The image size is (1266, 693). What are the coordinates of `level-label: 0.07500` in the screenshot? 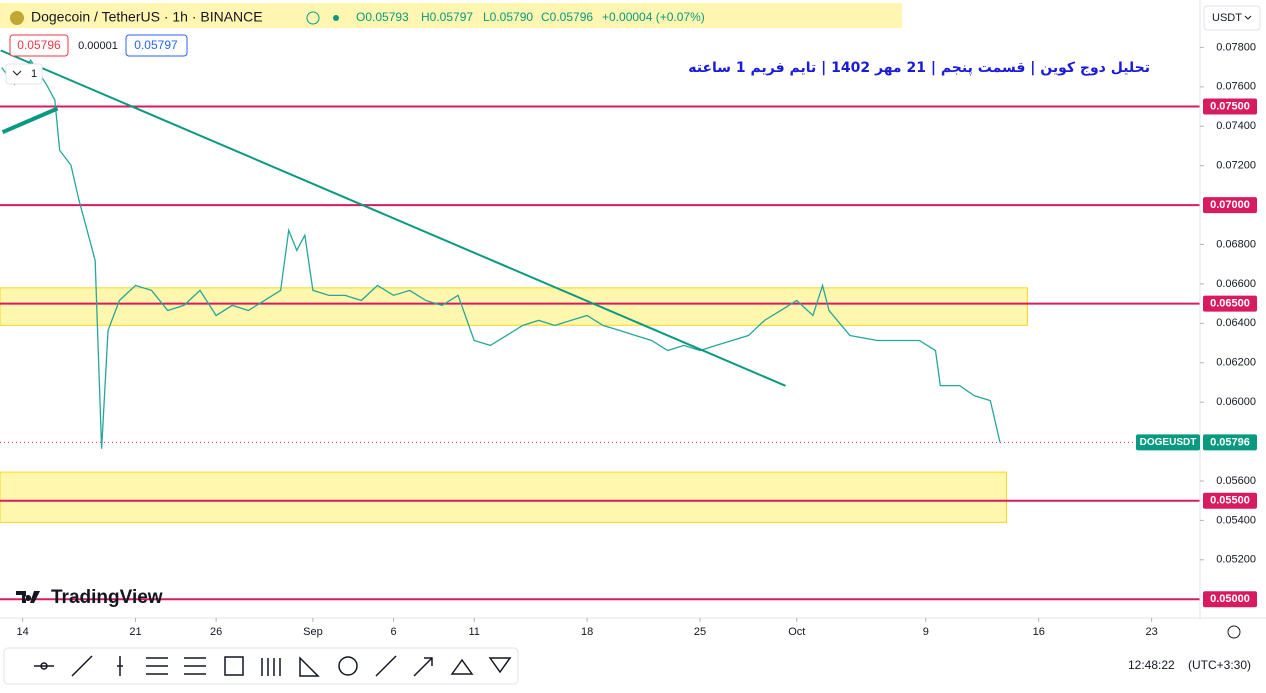 It's located at (1230, 106).